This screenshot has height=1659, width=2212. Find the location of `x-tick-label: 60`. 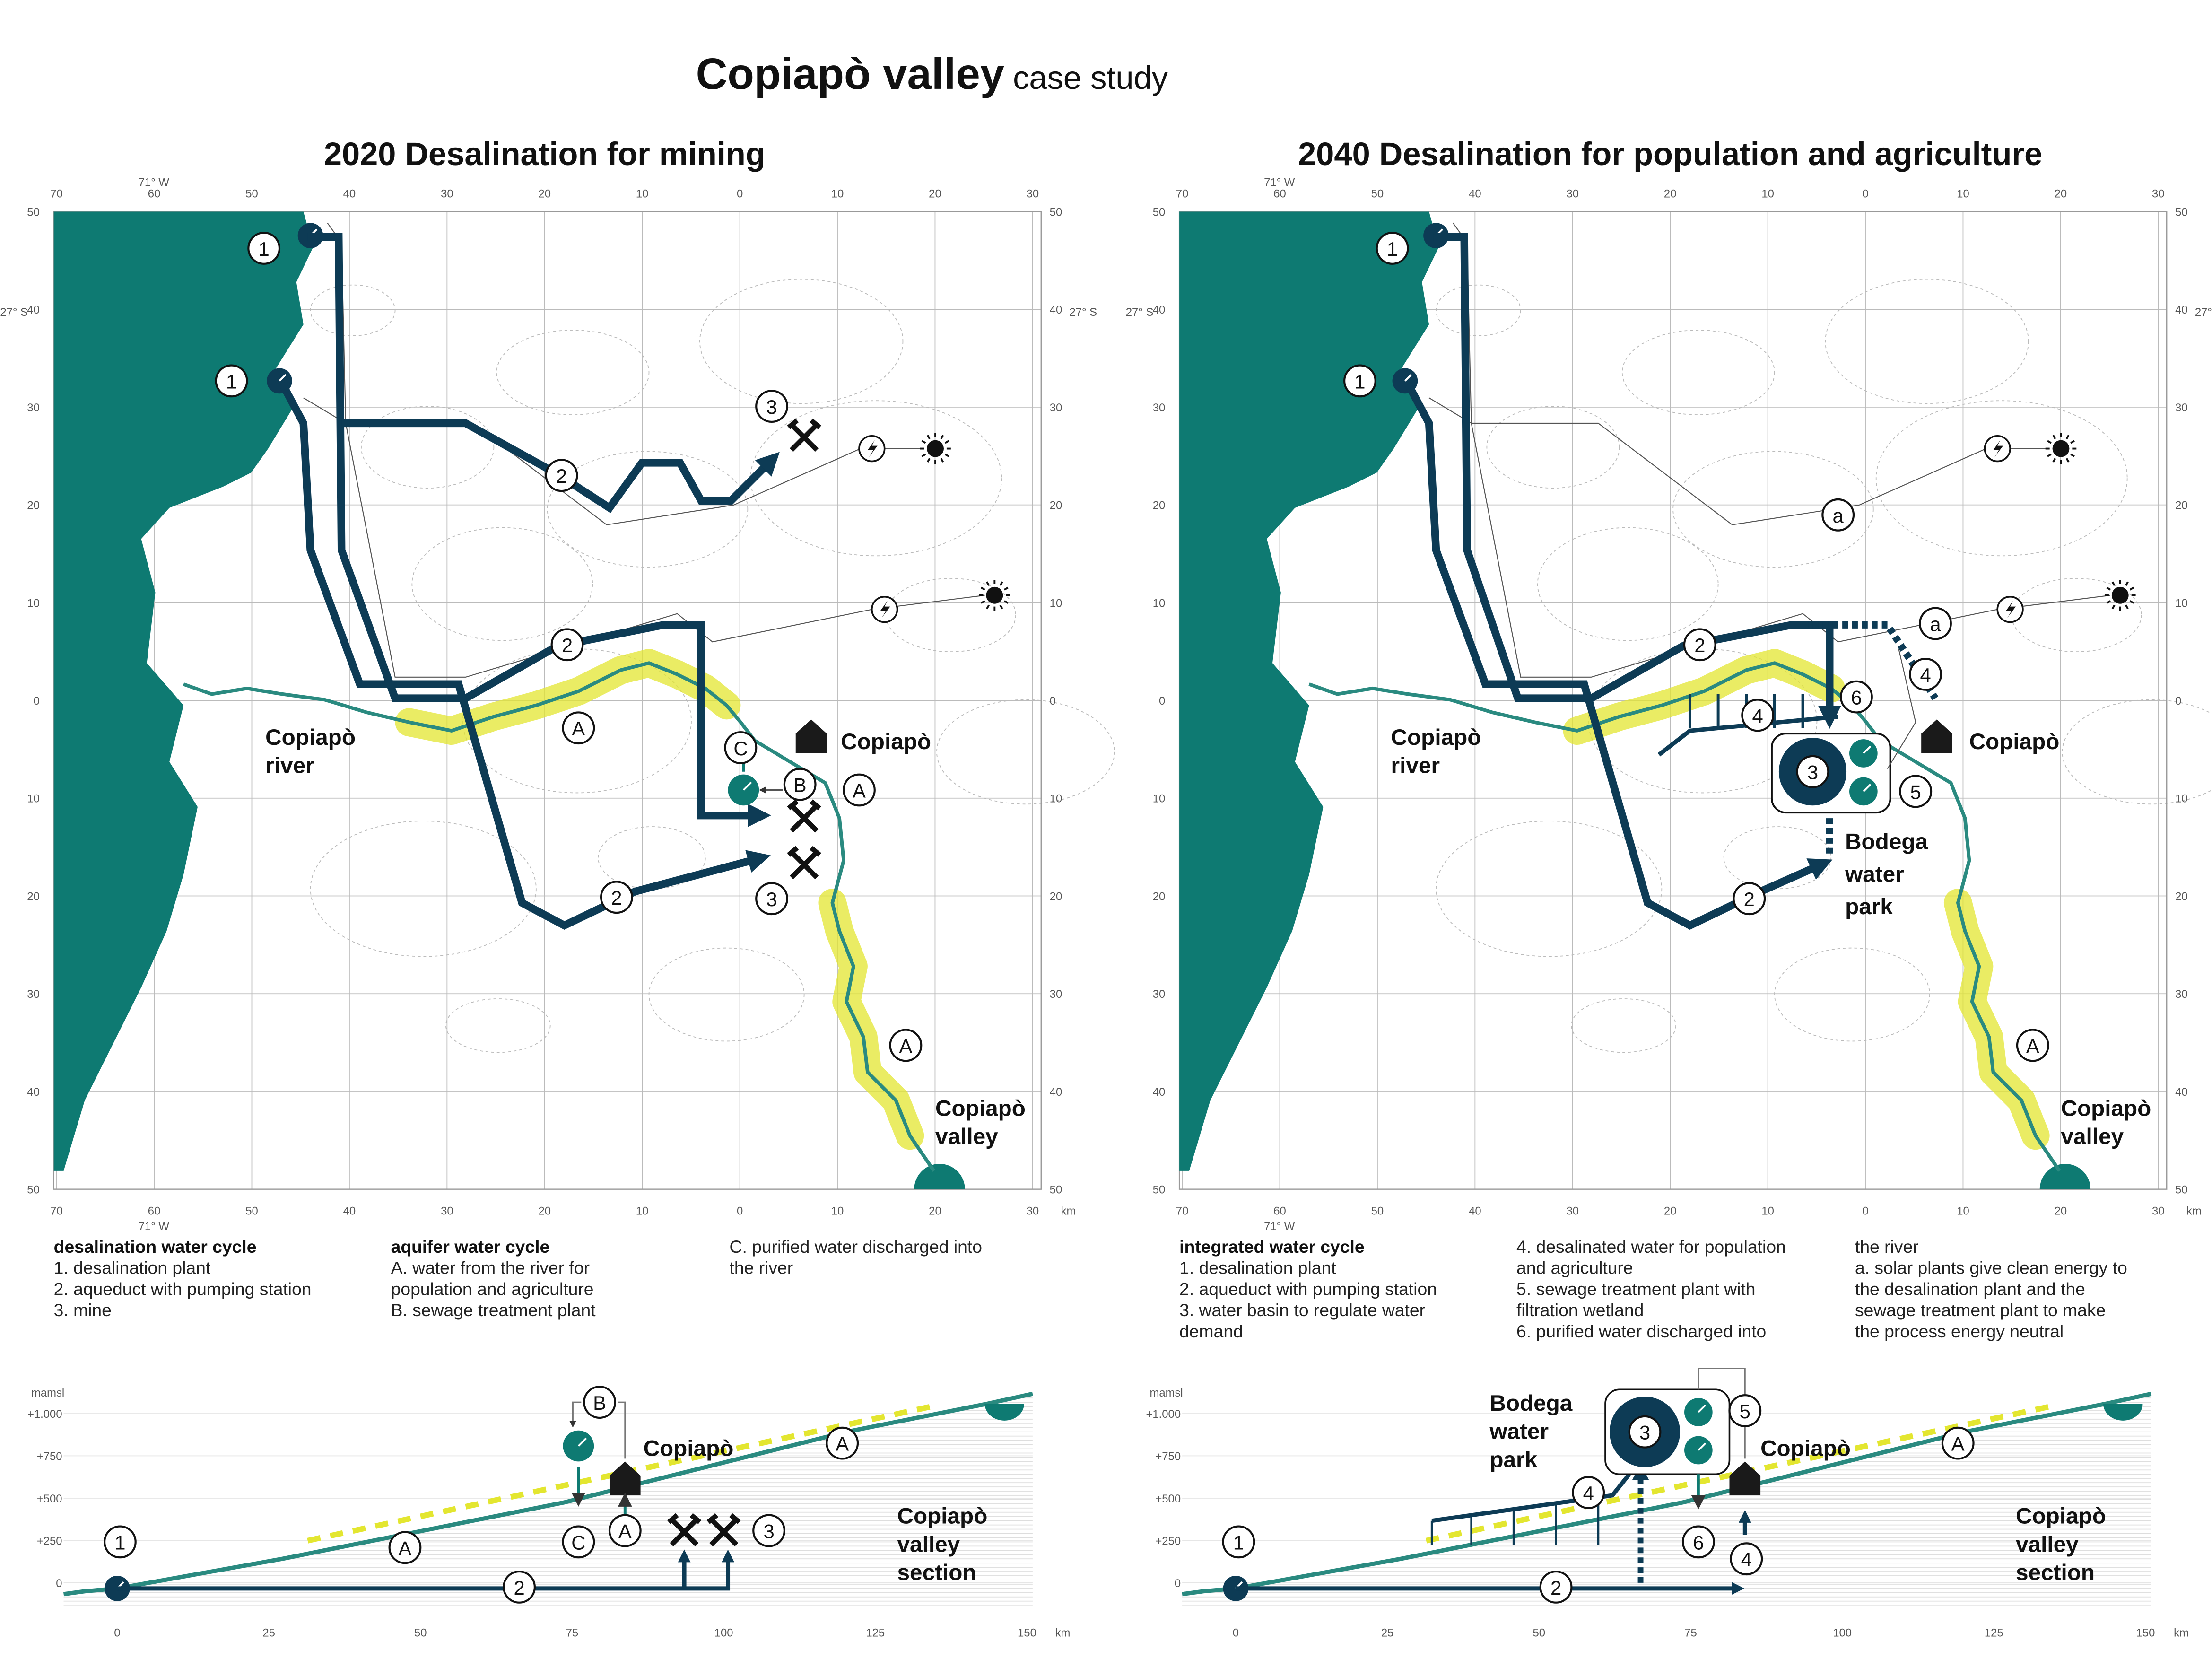

x-tick-label: 60 is located at coordinates (154, 194).